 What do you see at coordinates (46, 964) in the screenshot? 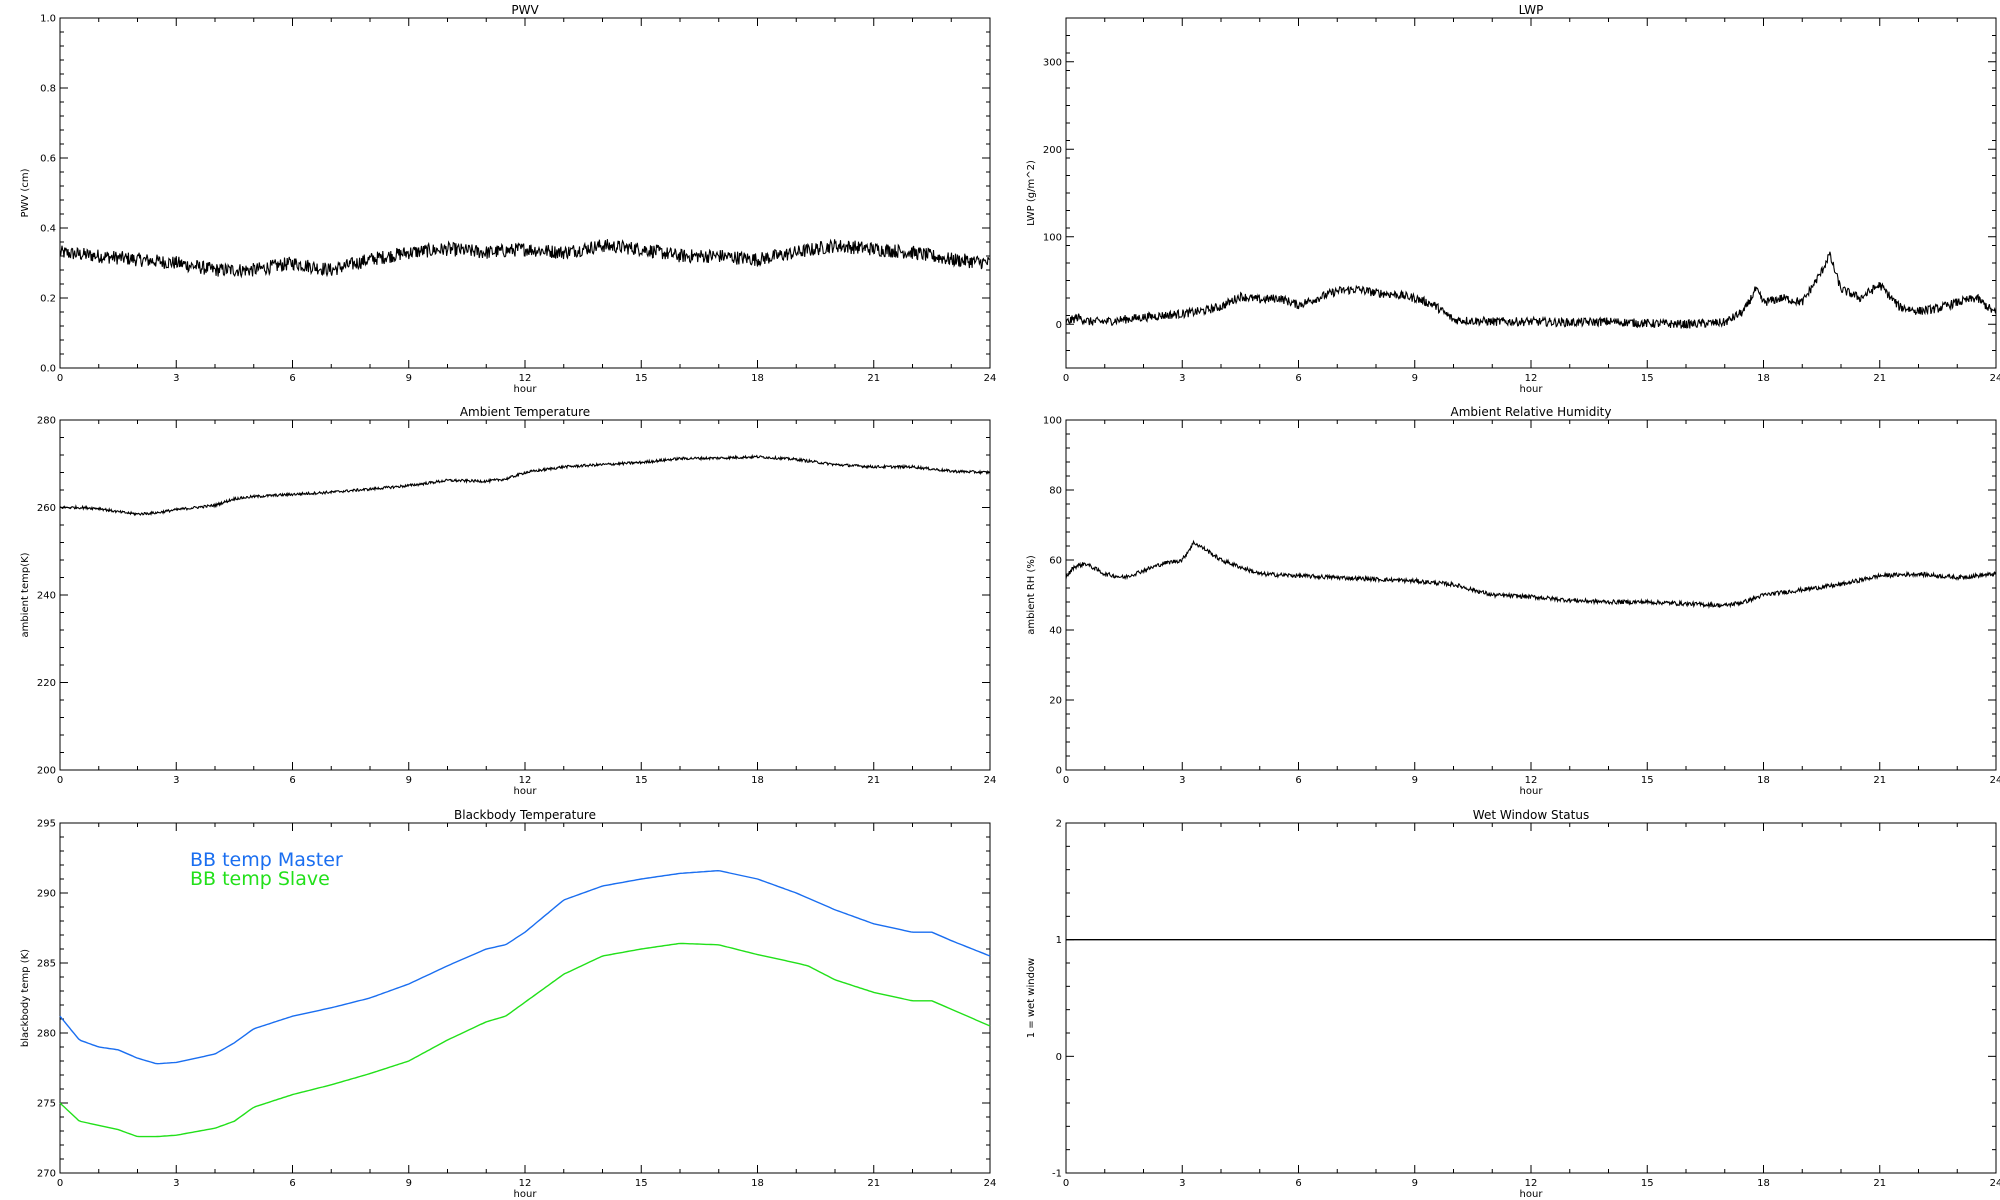
I see `y-tick-label: 285` at bounding box center [46, 964].